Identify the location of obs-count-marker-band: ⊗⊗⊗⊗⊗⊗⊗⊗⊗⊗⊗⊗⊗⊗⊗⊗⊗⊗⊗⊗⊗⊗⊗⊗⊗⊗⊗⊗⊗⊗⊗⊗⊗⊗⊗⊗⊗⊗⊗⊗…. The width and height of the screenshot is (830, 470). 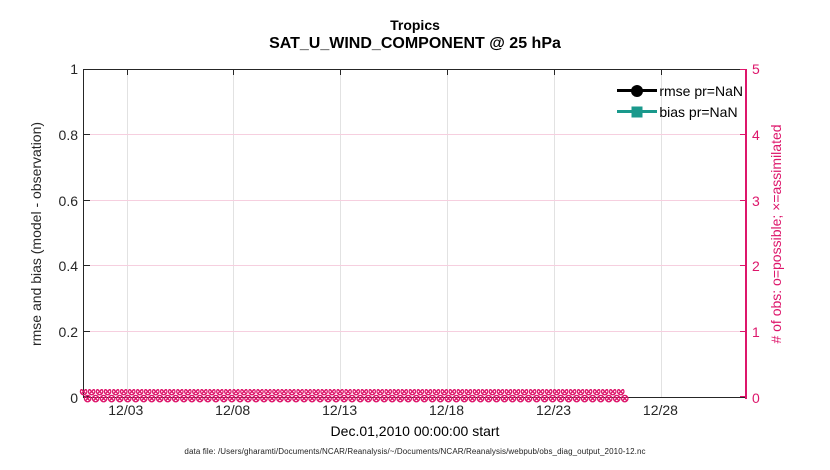
(416, 396).